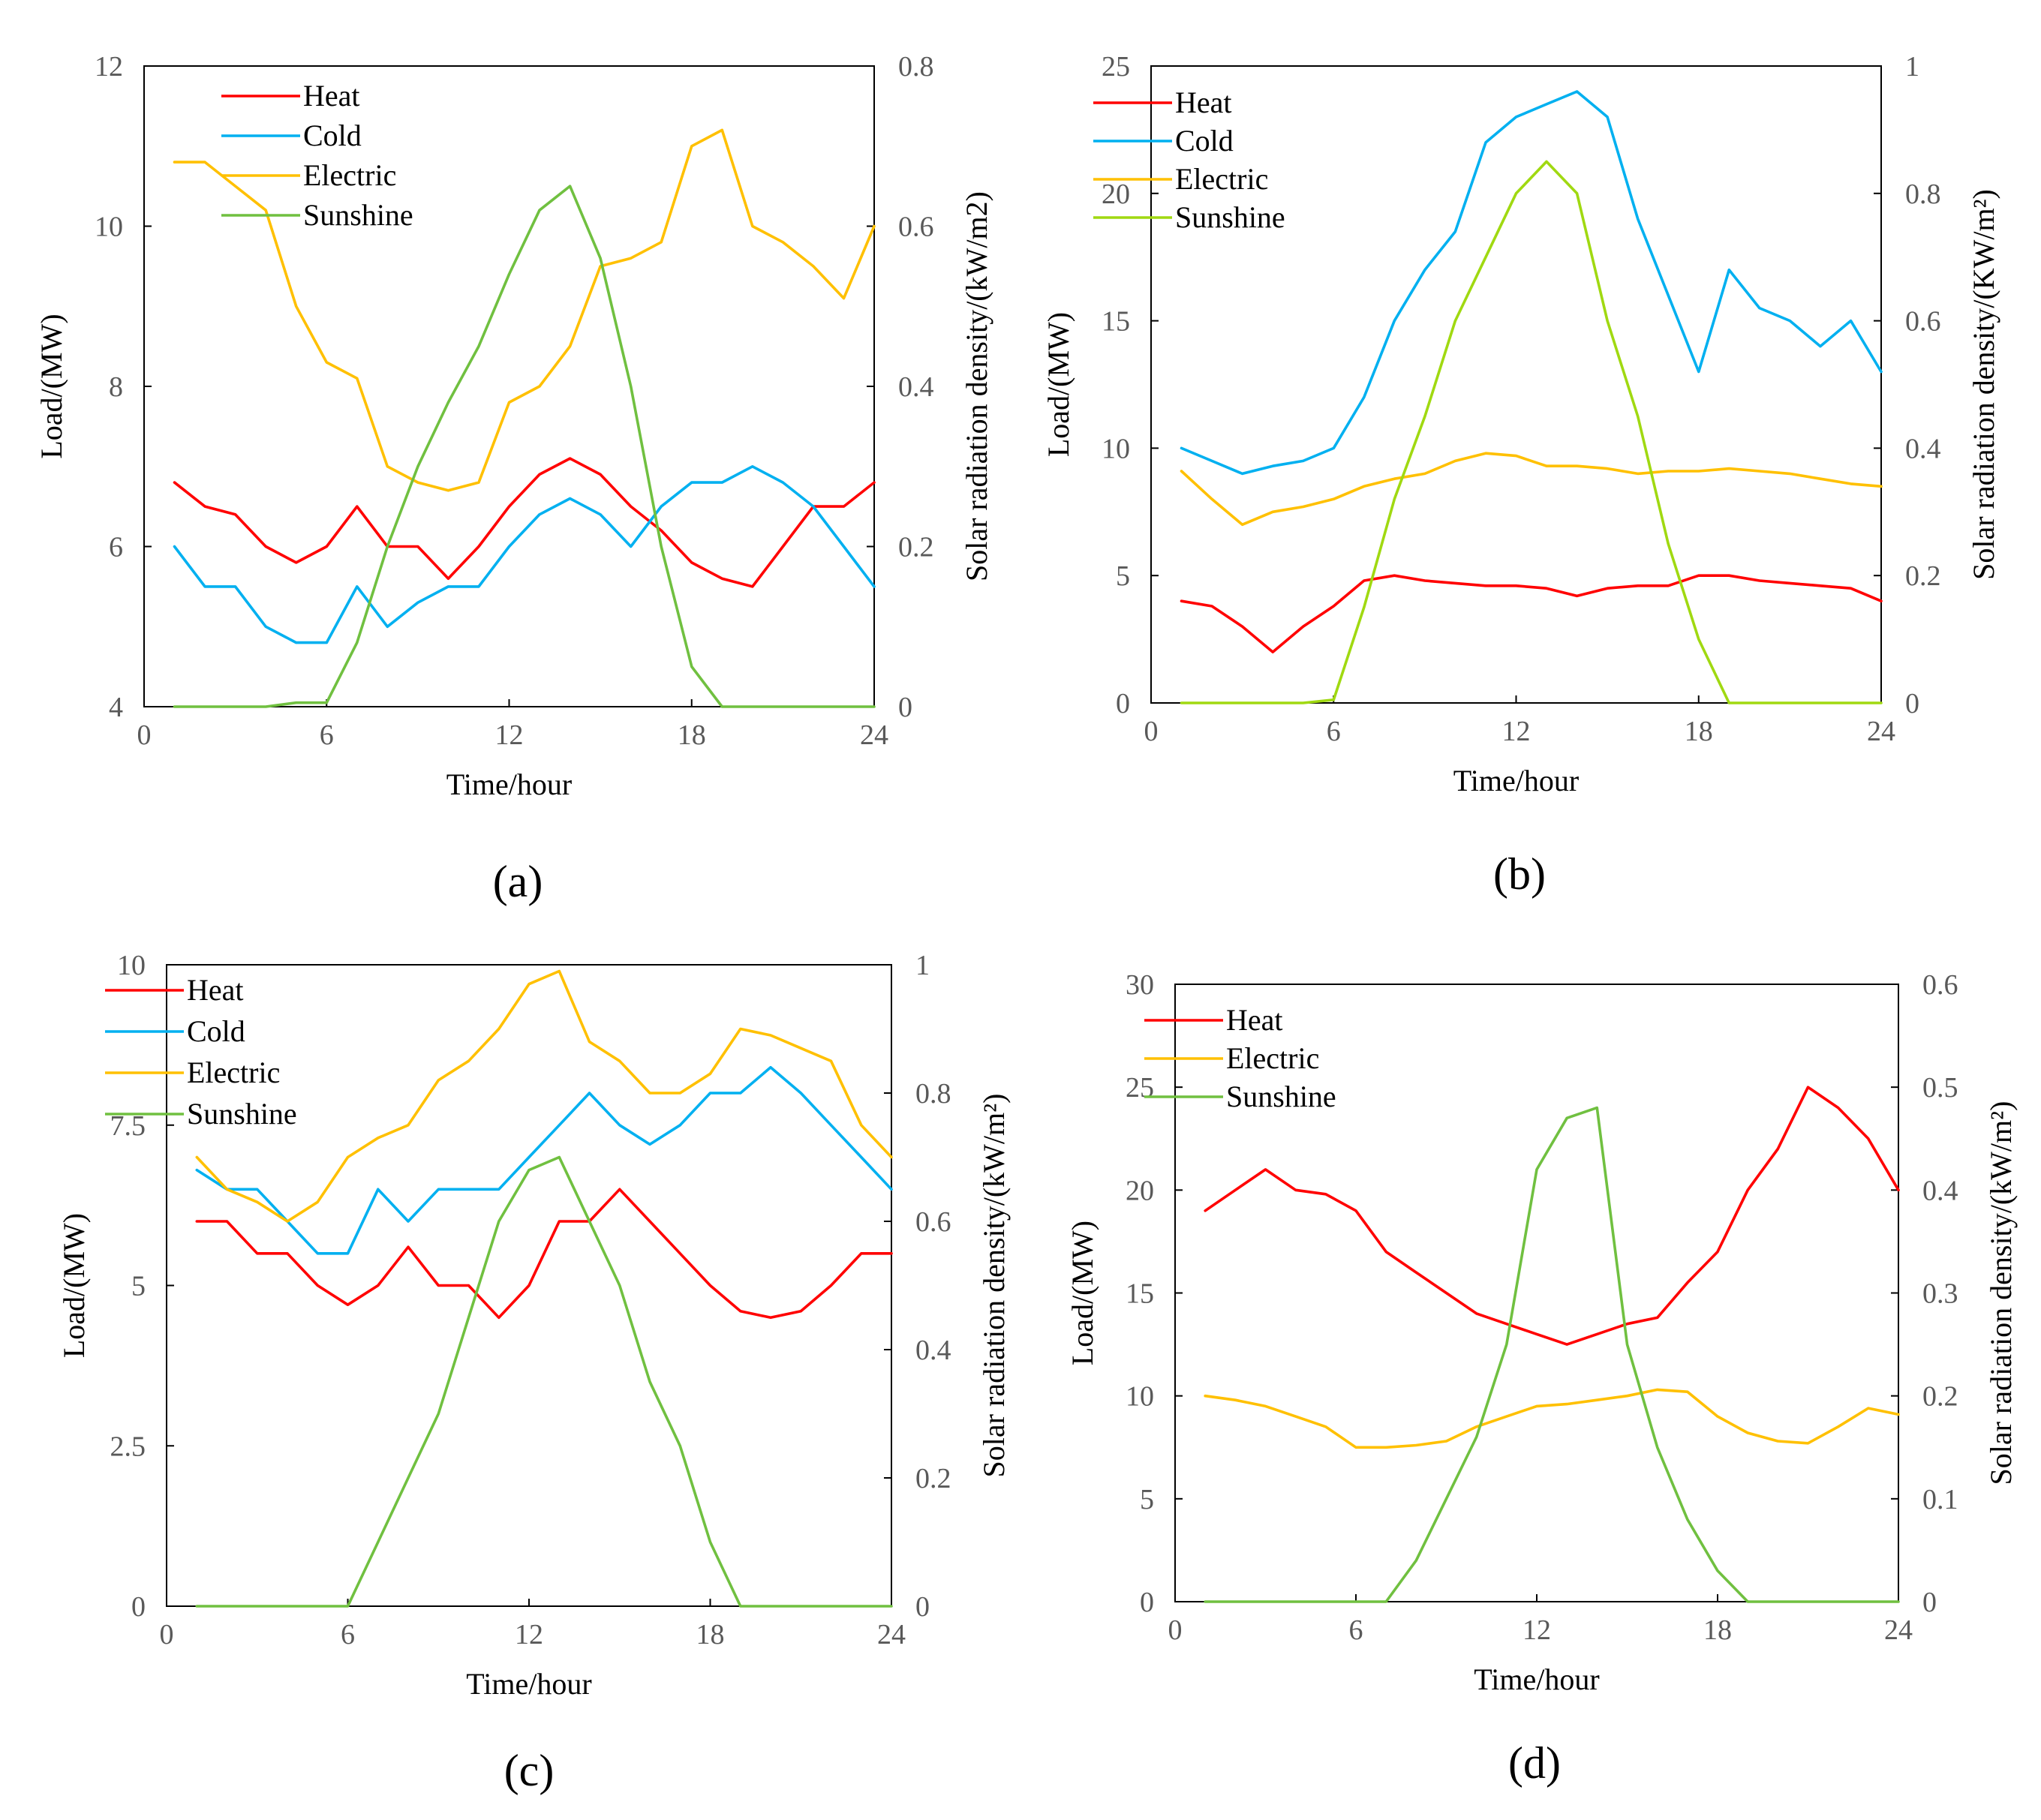 The width and height of the screenshot is (2041, 1820). I want to click on plot-frame, so click(1536, 1293).